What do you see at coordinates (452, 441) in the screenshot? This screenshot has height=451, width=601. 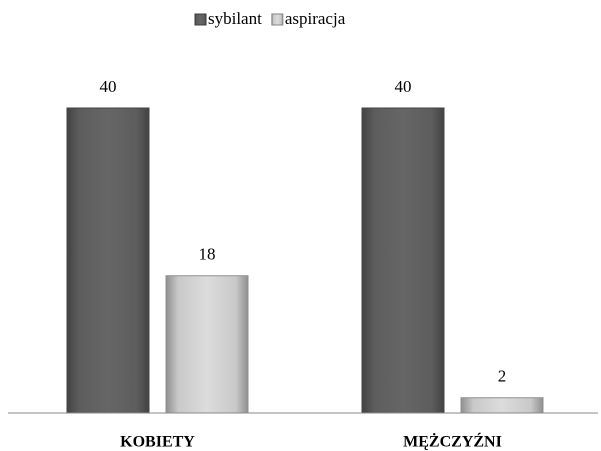 I see `x-tick-label: MĘŻCZYŹNI` at bounding box center [452, 441].